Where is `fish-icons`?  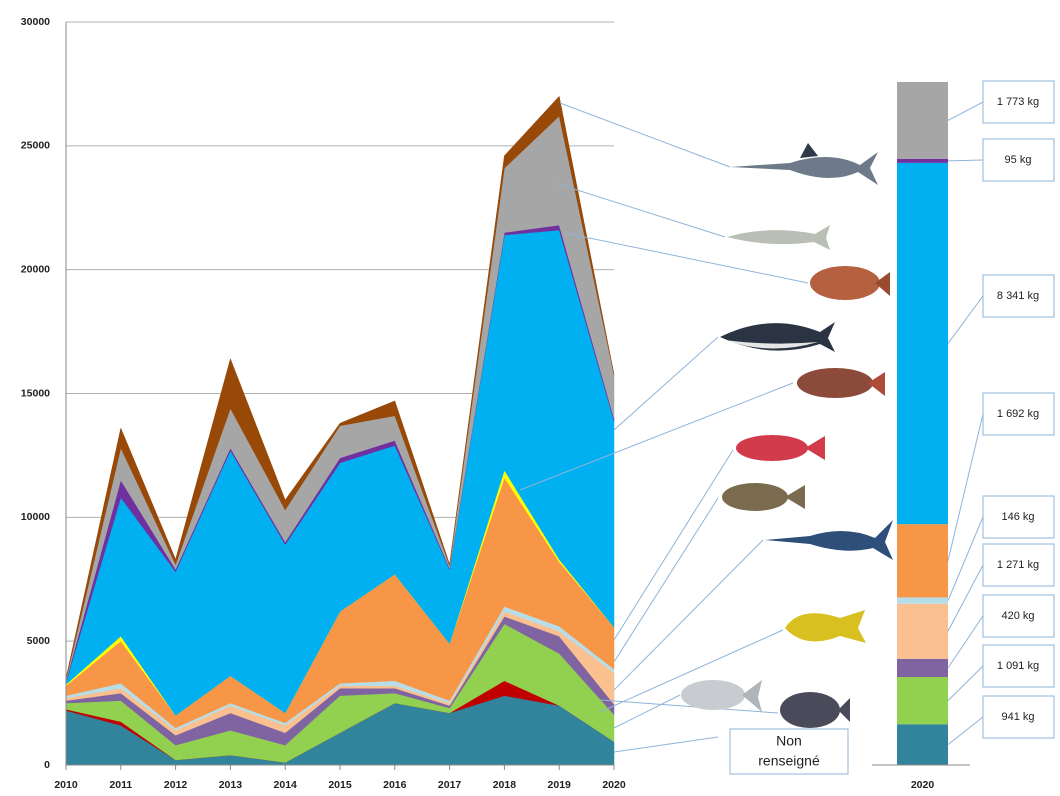 fish-icons is located at coordinates (787, 435).